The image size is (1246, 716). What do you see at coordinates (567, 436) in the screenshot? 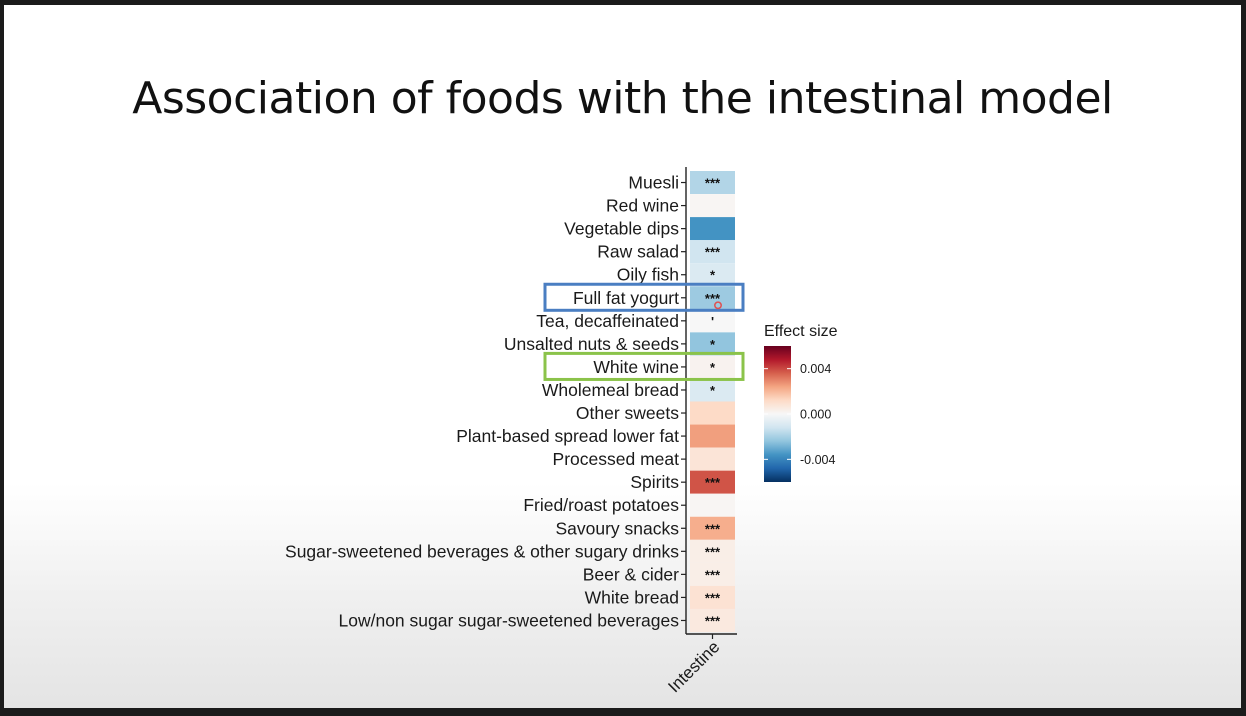
I see `row-label: Plant-based spread lower fat` at bounding box center [567, 436].